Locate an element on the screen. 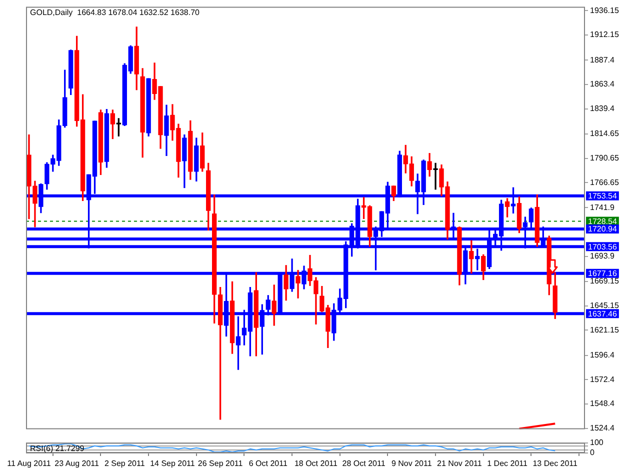 The width and height of the screenshot is (625, 469). y-tick-label: 1669.15 is located at coordinates (605, 281).